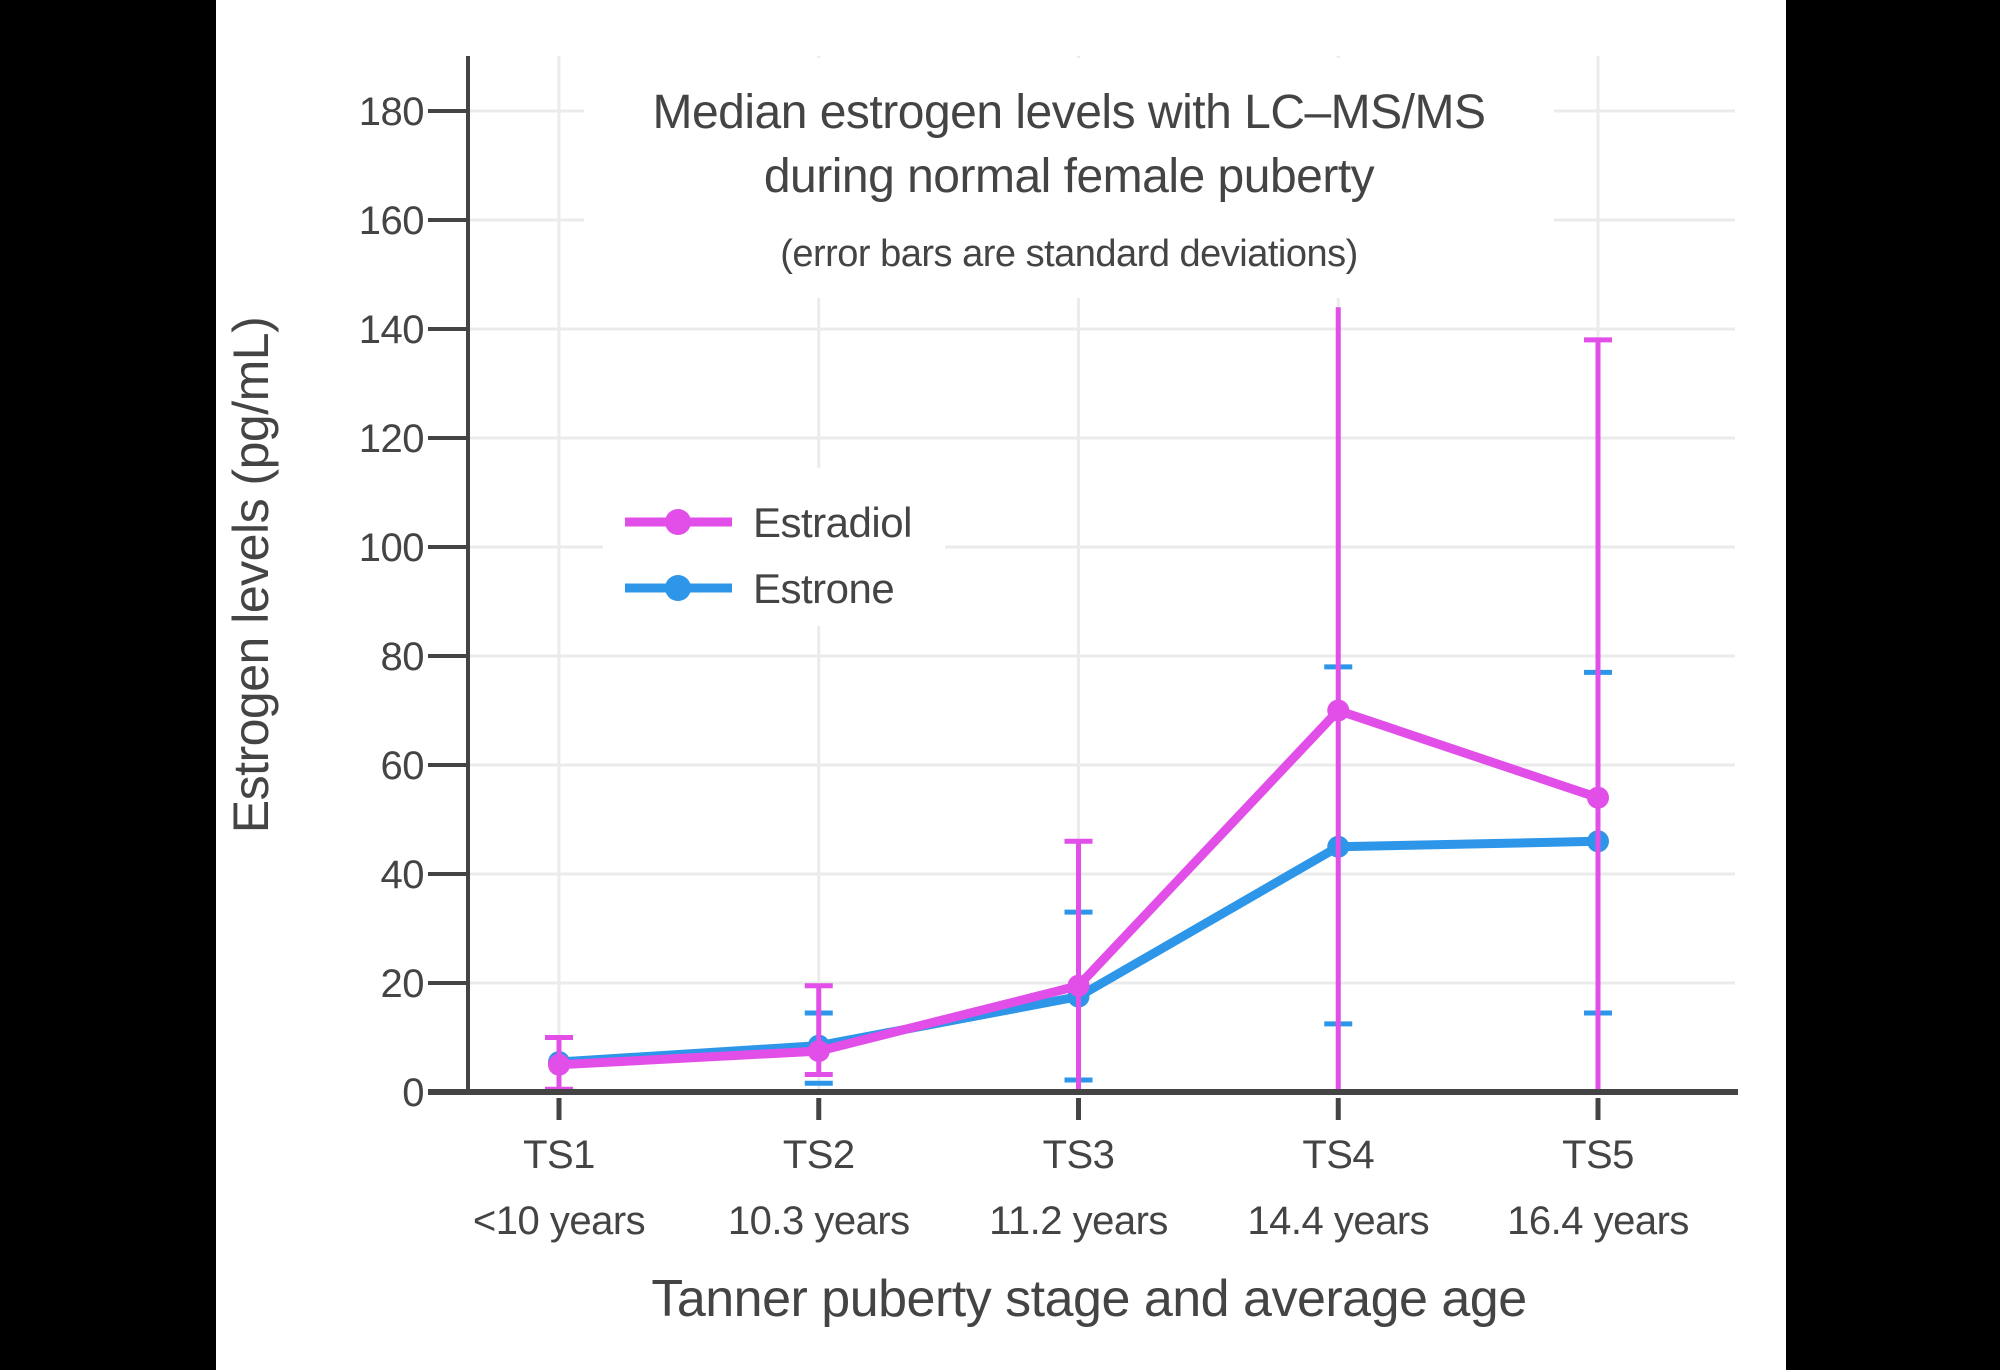 This screenshot has width=2000, height=1370. Describe the element at coordinates (413, 1093) in the screenshot. I see `y-tick-label-0: 0` at that location.